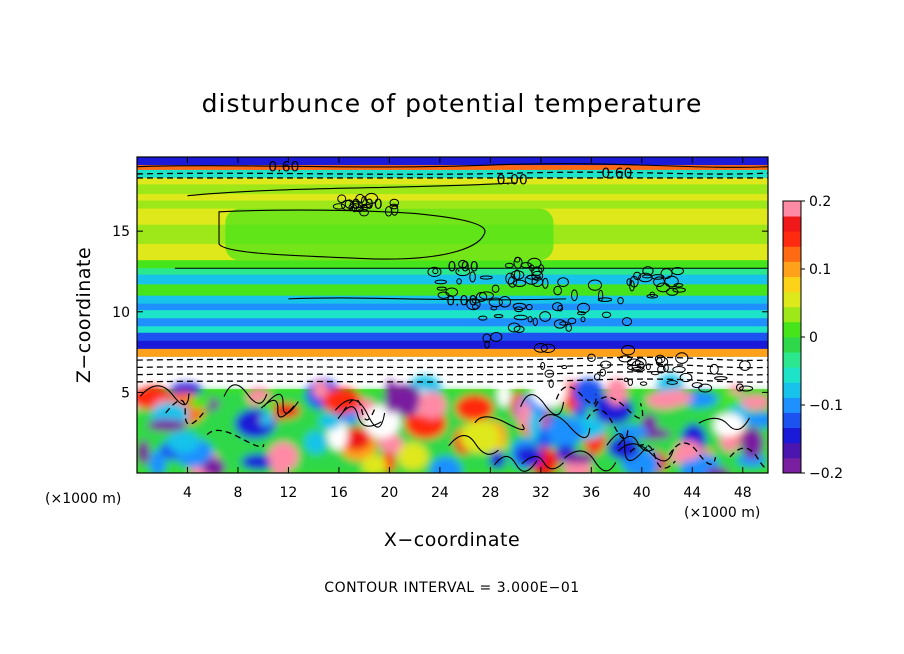 This screenshot has height=654, width=904. I want to click on x-tick-label: 8, so click(237, 493).